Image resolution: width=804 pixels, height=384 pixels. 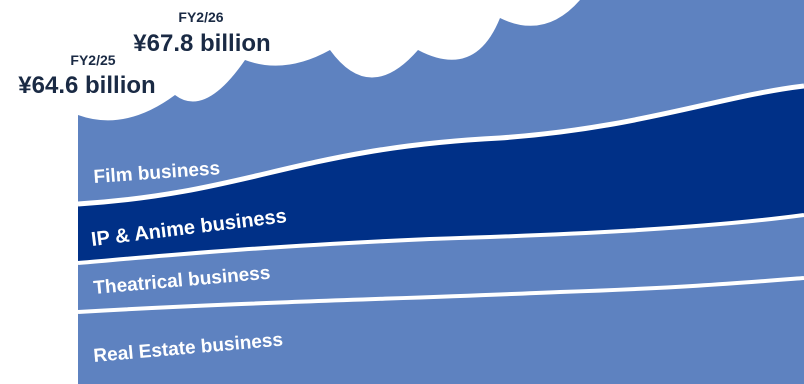 What do you see at coordinates (92, 60) in the screenshot?
I see `period-label-fy2-25: FY2/25` at bounding box center [92, 60].